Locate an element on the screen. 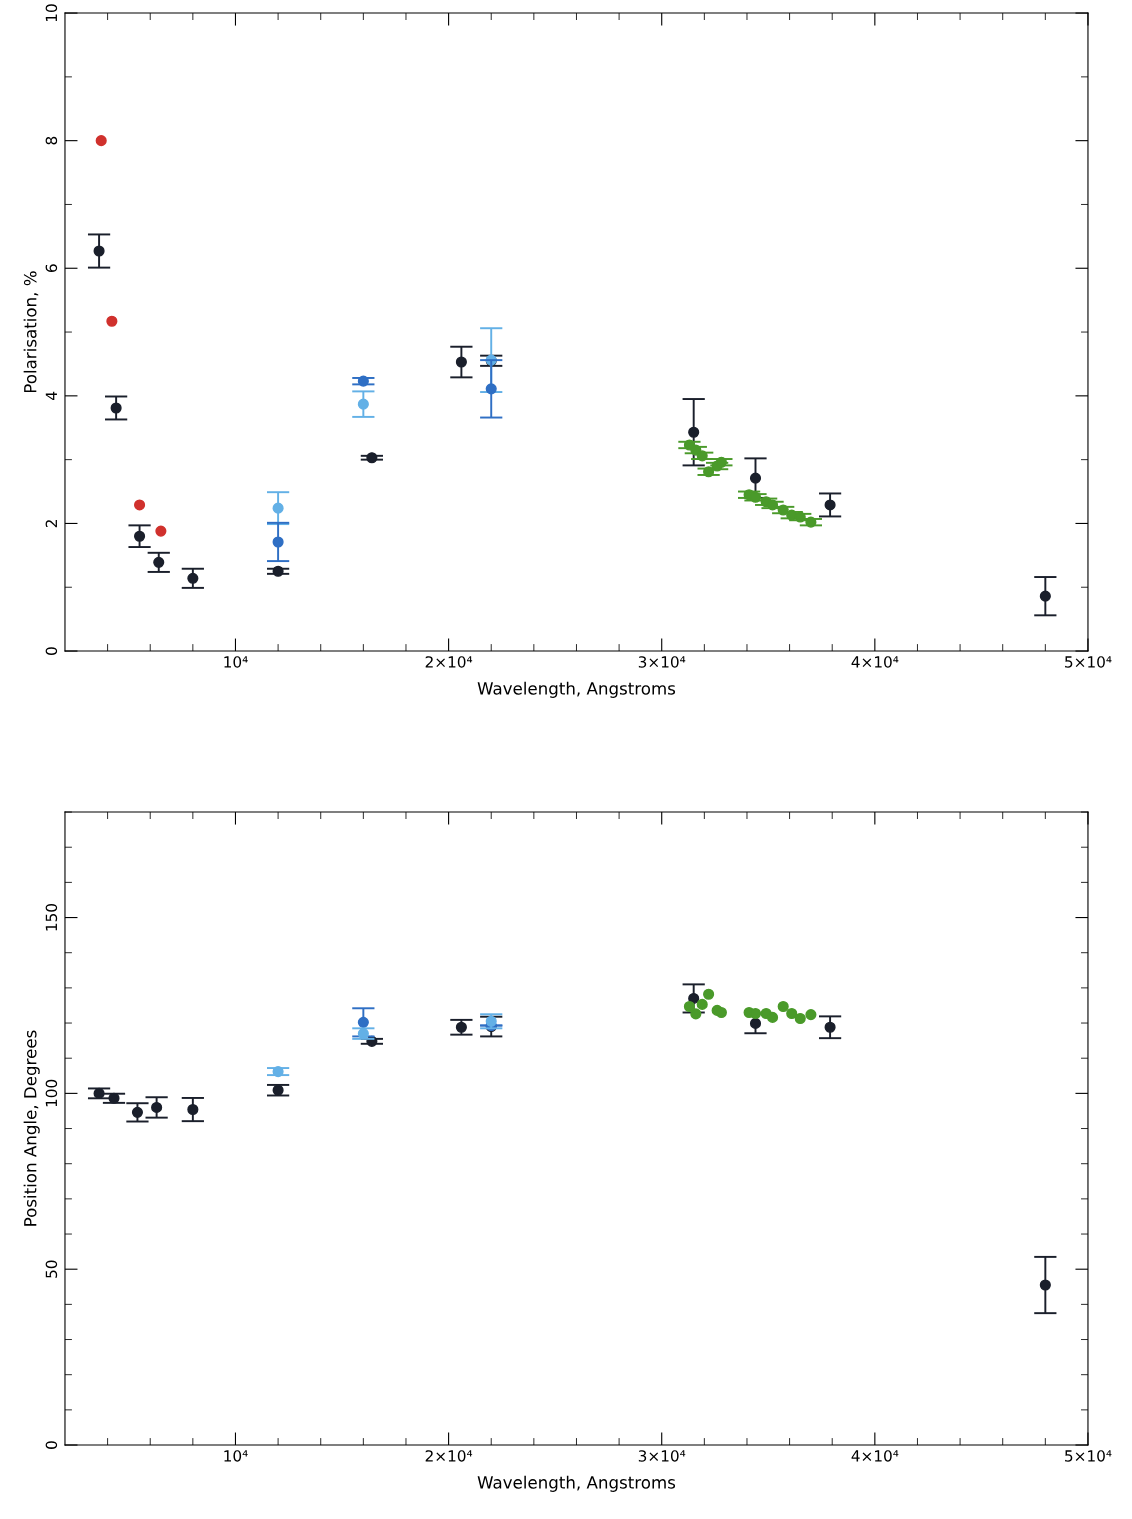 This screenshot has height=1519, width=1132. y-tick-label: 10 is located at coordinates (51, 13).